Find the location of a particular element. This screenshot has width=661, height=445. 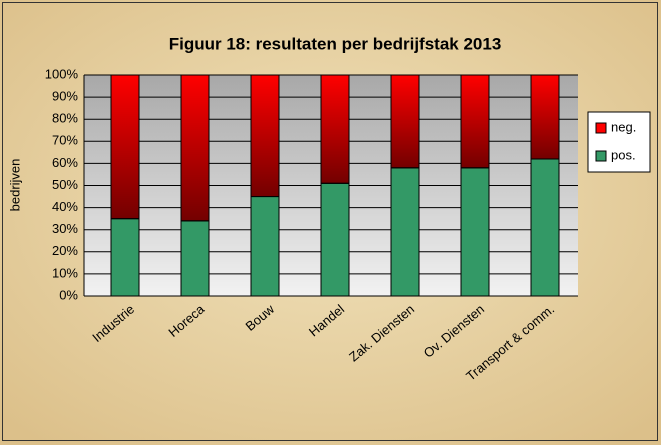

y-tick-label: 20% is located at coordinates (65, 250).